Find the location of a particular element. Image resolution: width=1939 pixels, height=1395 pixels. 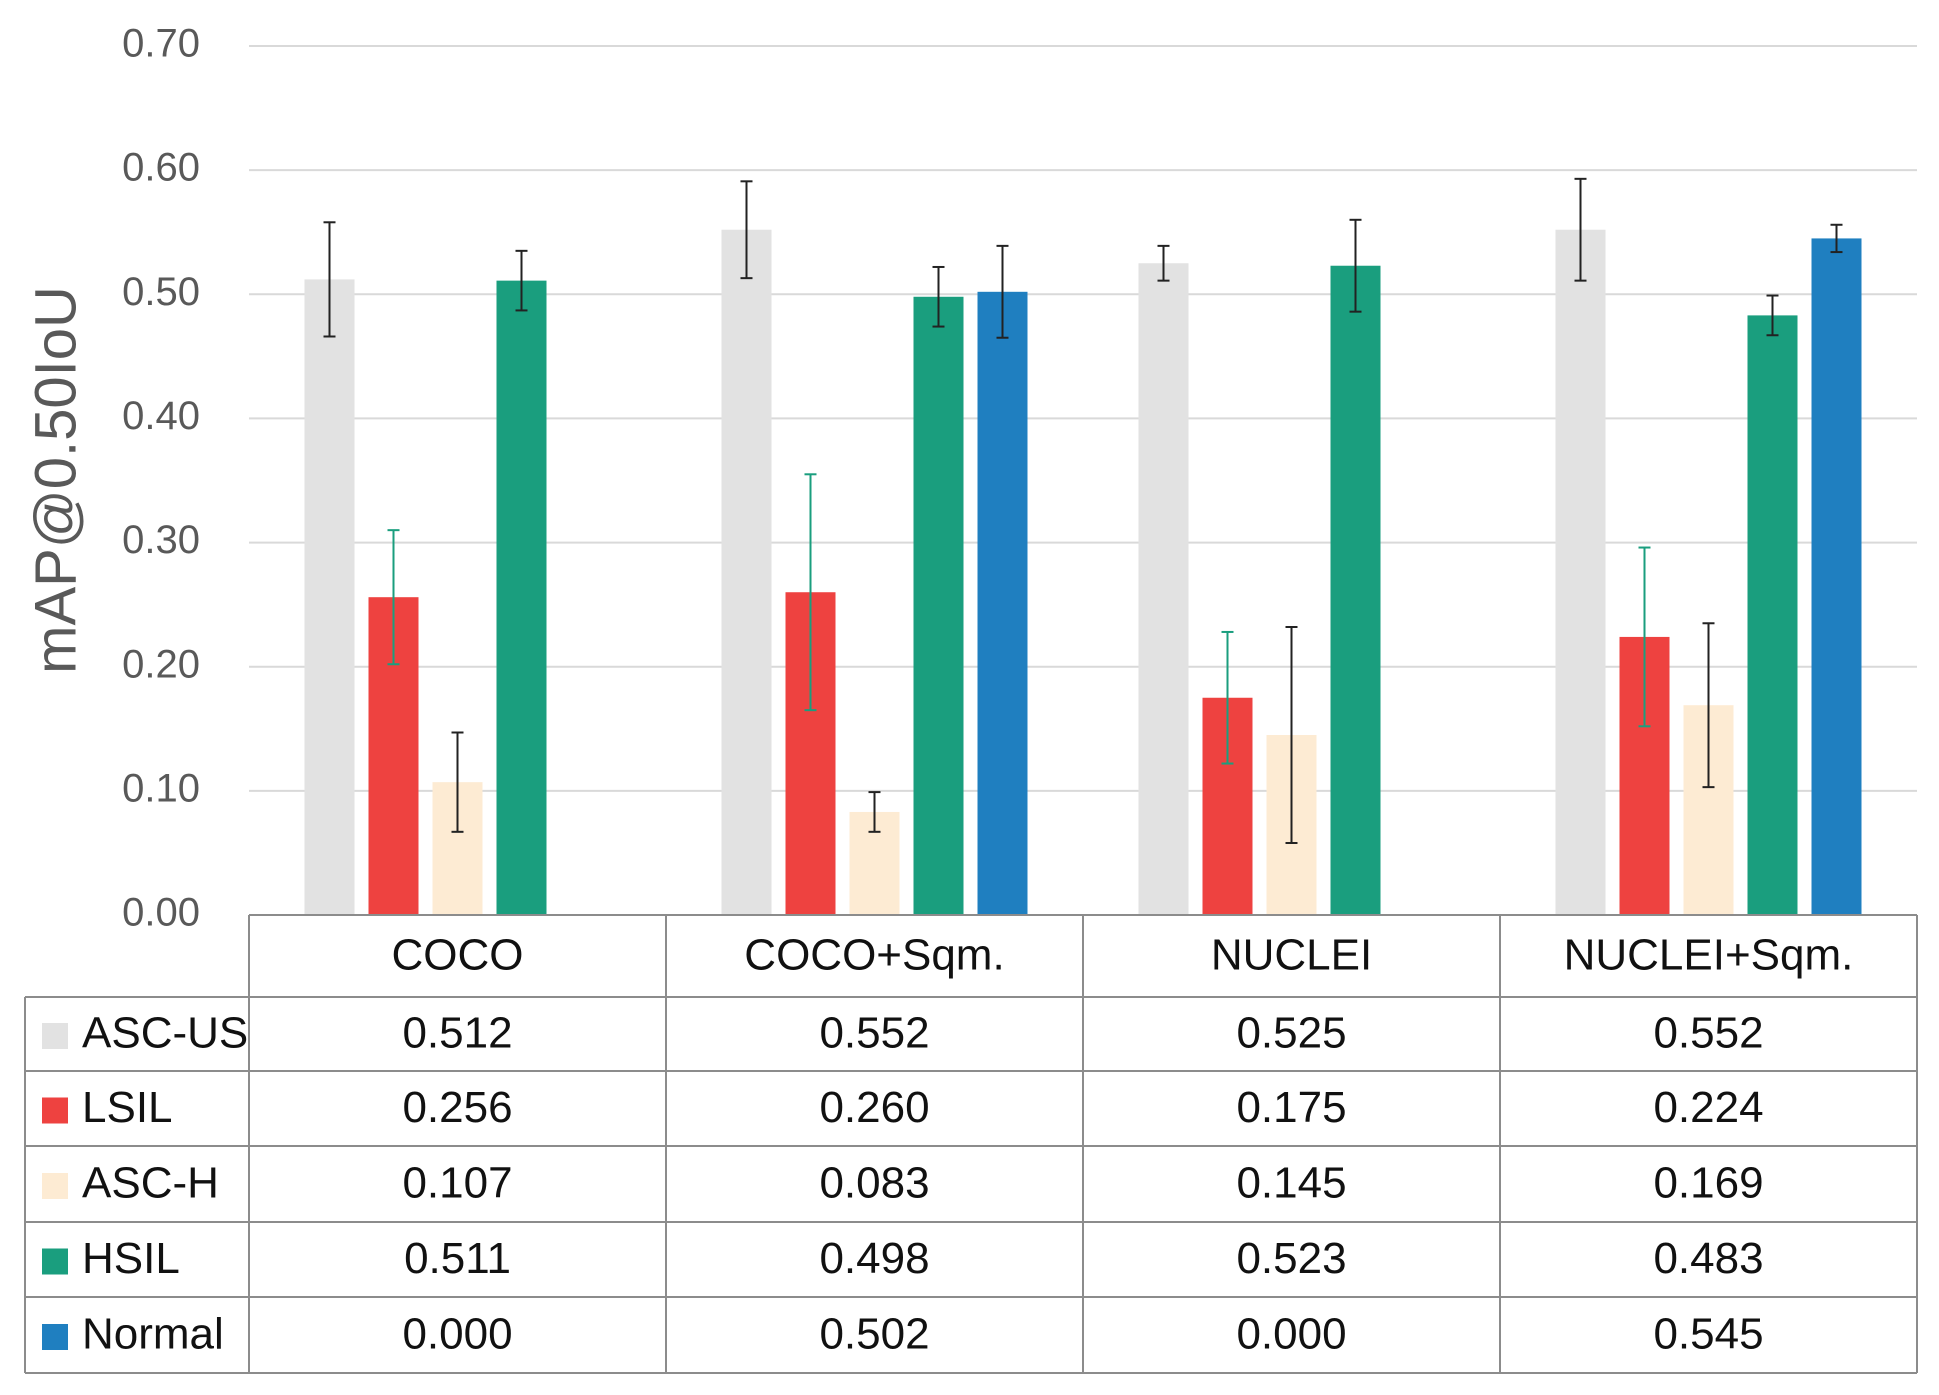

y-tick-label: 0.40 is located at coordinates (161, 416).